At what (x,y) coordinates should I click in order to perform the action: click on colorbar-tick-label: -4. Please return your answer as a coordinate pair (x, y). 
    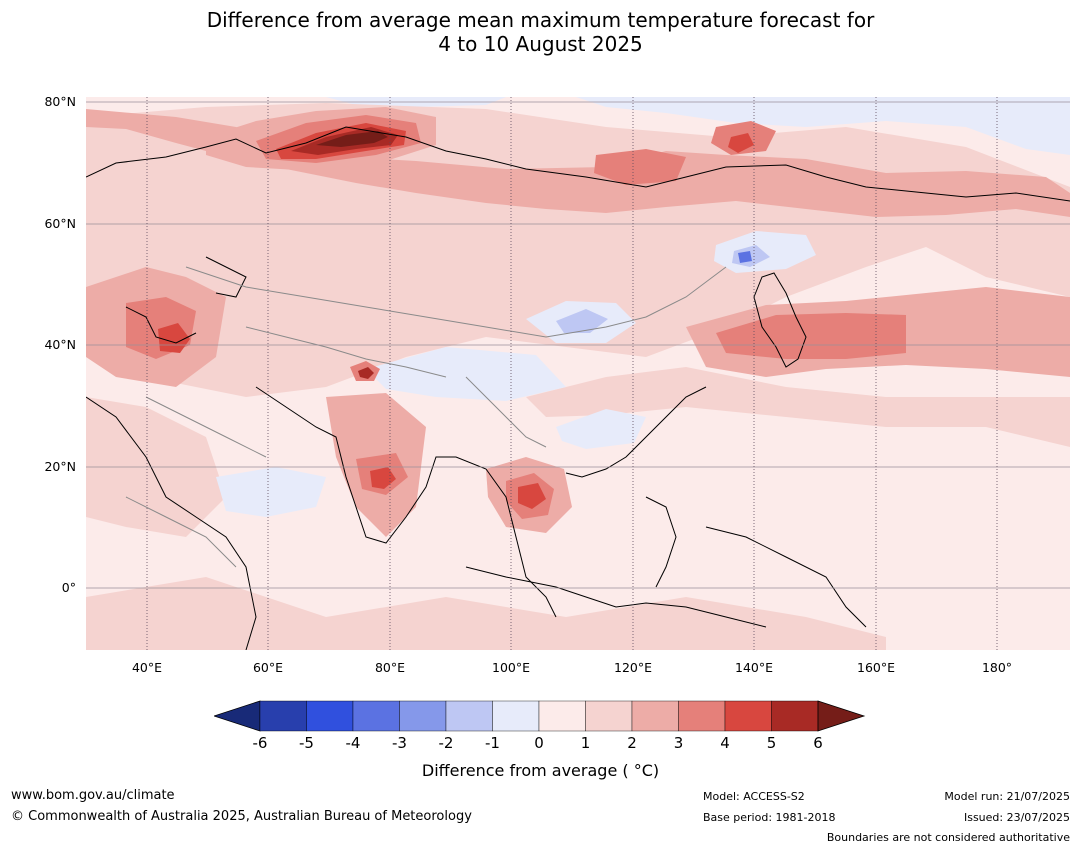
    Looking at the image, I should click on (353, 743).